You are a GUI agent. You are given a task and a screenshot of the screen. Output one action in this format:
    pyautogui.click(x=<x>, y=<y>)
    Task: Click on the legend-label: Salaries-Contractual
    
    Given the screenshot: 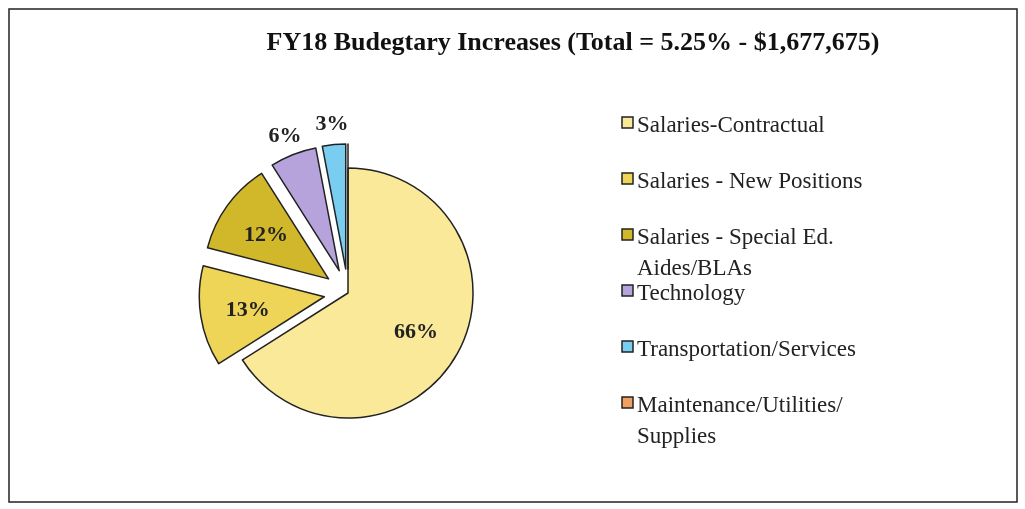 What is the action you would take?
    pyautogui.click(x=731, y=124)
    